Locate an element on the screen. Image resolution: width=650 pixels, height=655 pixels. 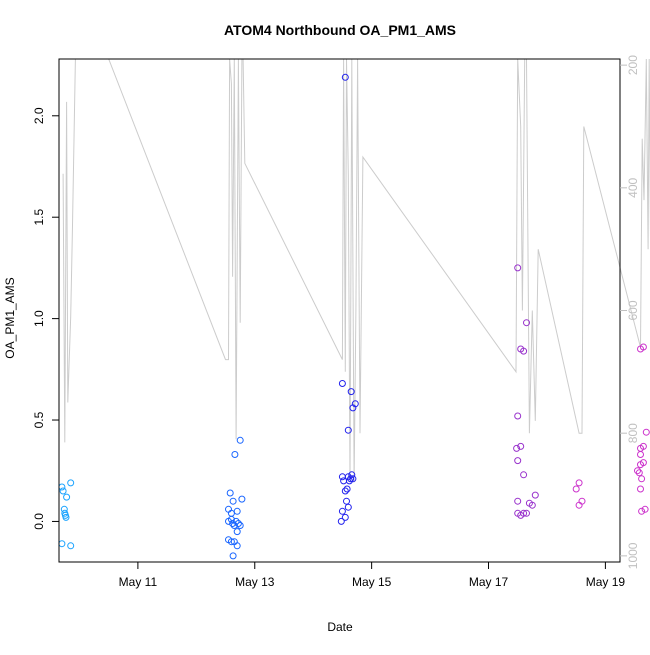
data-point-s3-p0 is located at coordinates (518, 268).